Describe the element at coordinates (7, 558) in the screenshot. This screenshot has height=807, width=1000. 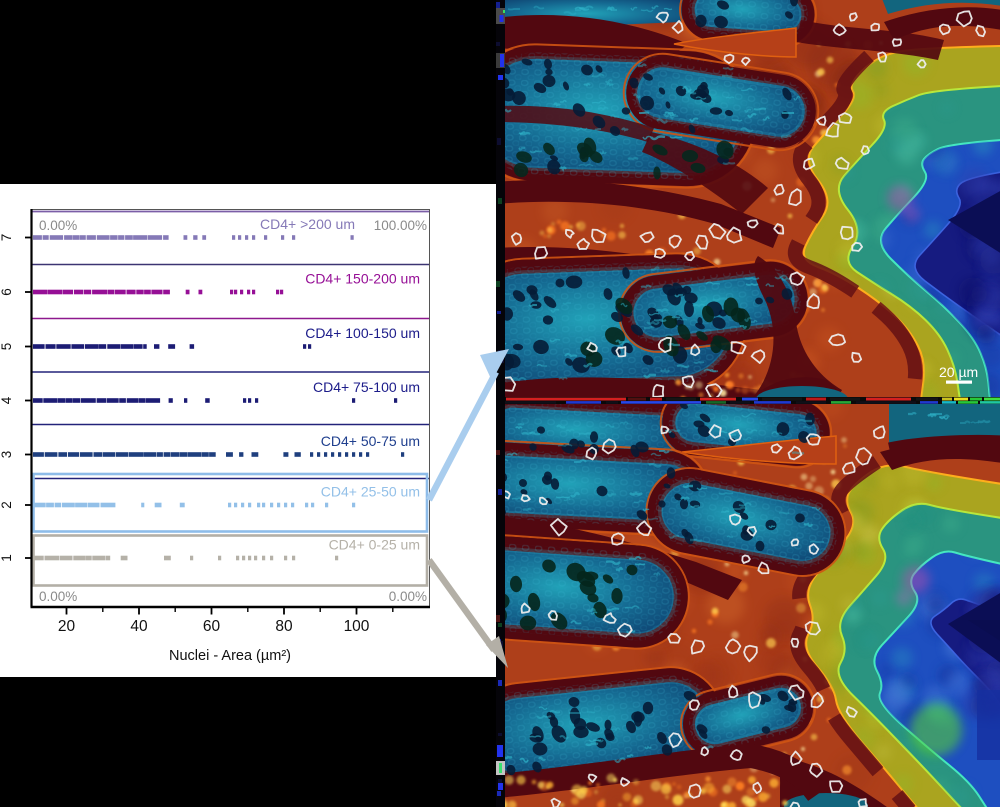
I see `svg-text: 1` at that location.